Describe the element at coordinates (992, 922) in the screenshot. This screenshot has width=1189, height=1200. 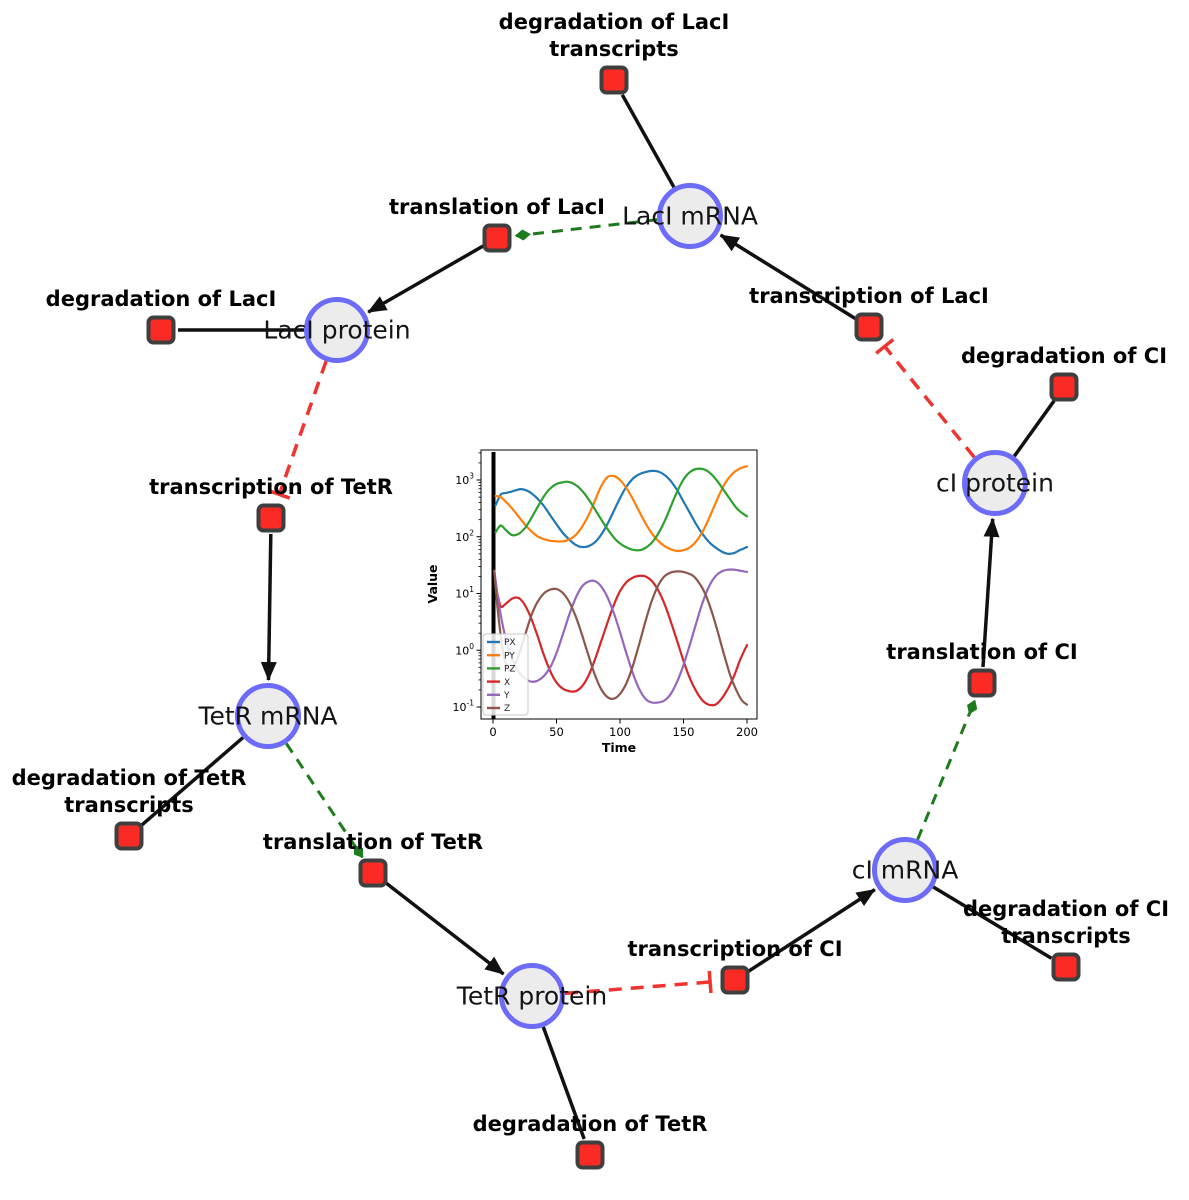
I see `edge-ci-mrna-to-deg-ci-transcripts` at that location.